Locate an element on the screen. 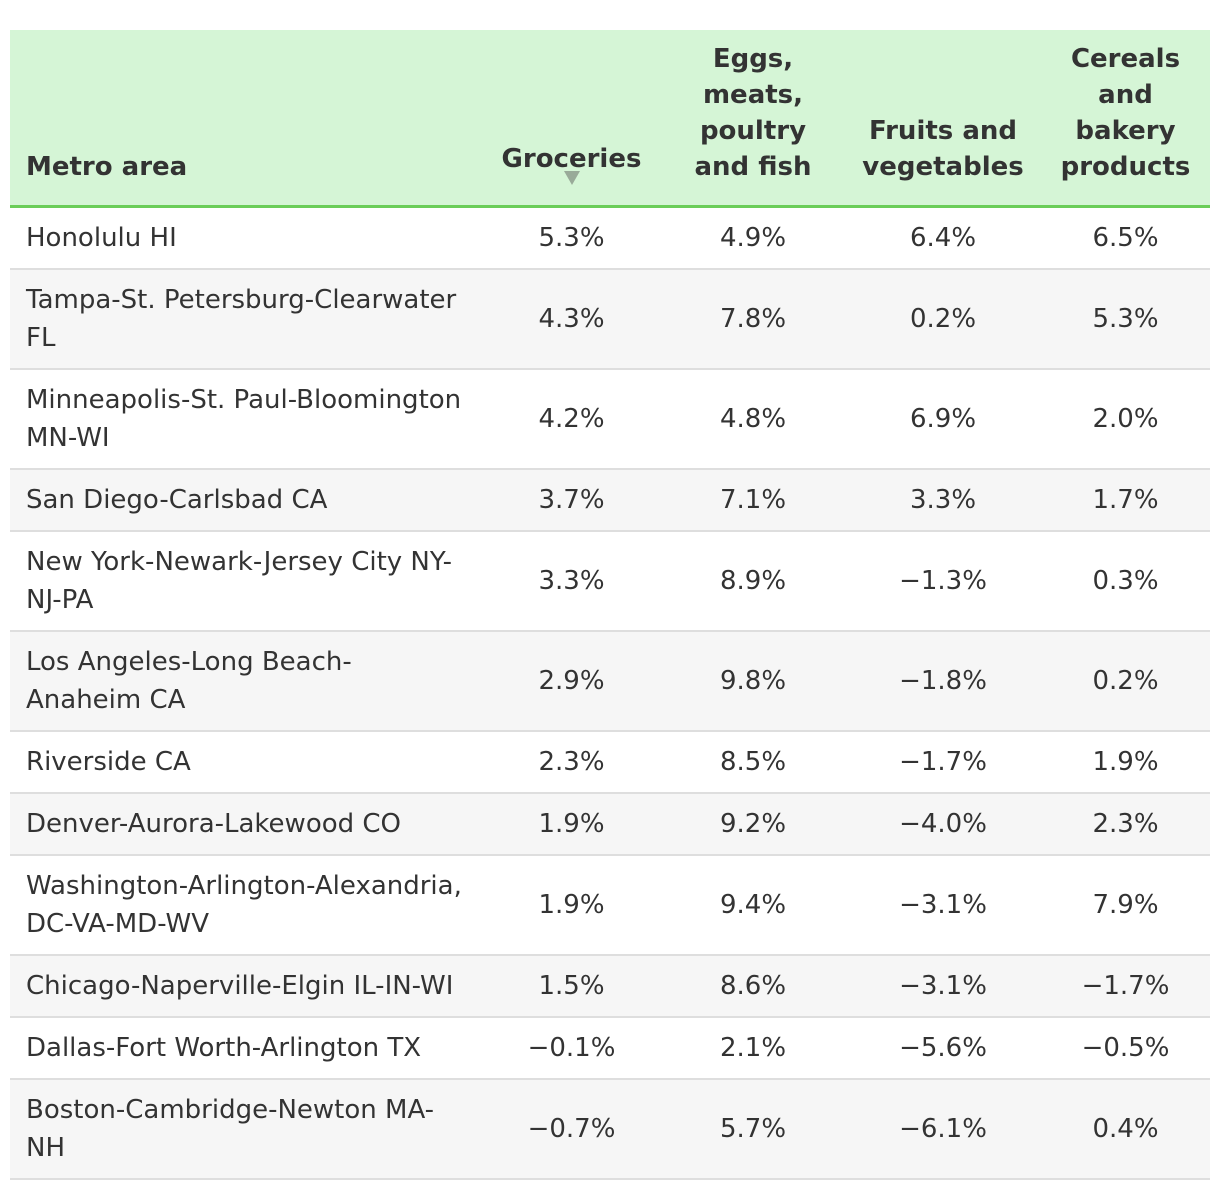 This screenshot has width=1220, height=1204. cell-fruits-vegetables: 6.4% is located at coordinates (943, 238).